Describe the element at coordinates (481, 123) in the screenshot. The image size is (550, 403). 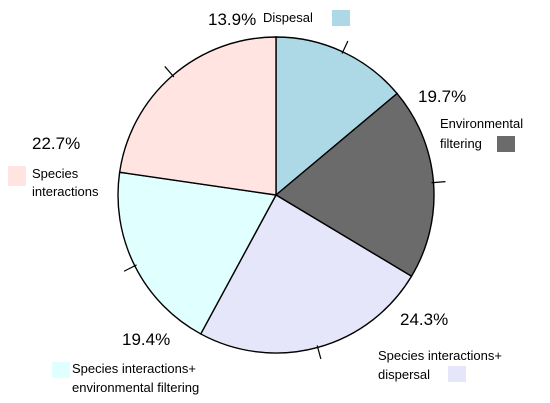
I see `label-environmental-filtering-1: Environmental` at that location.